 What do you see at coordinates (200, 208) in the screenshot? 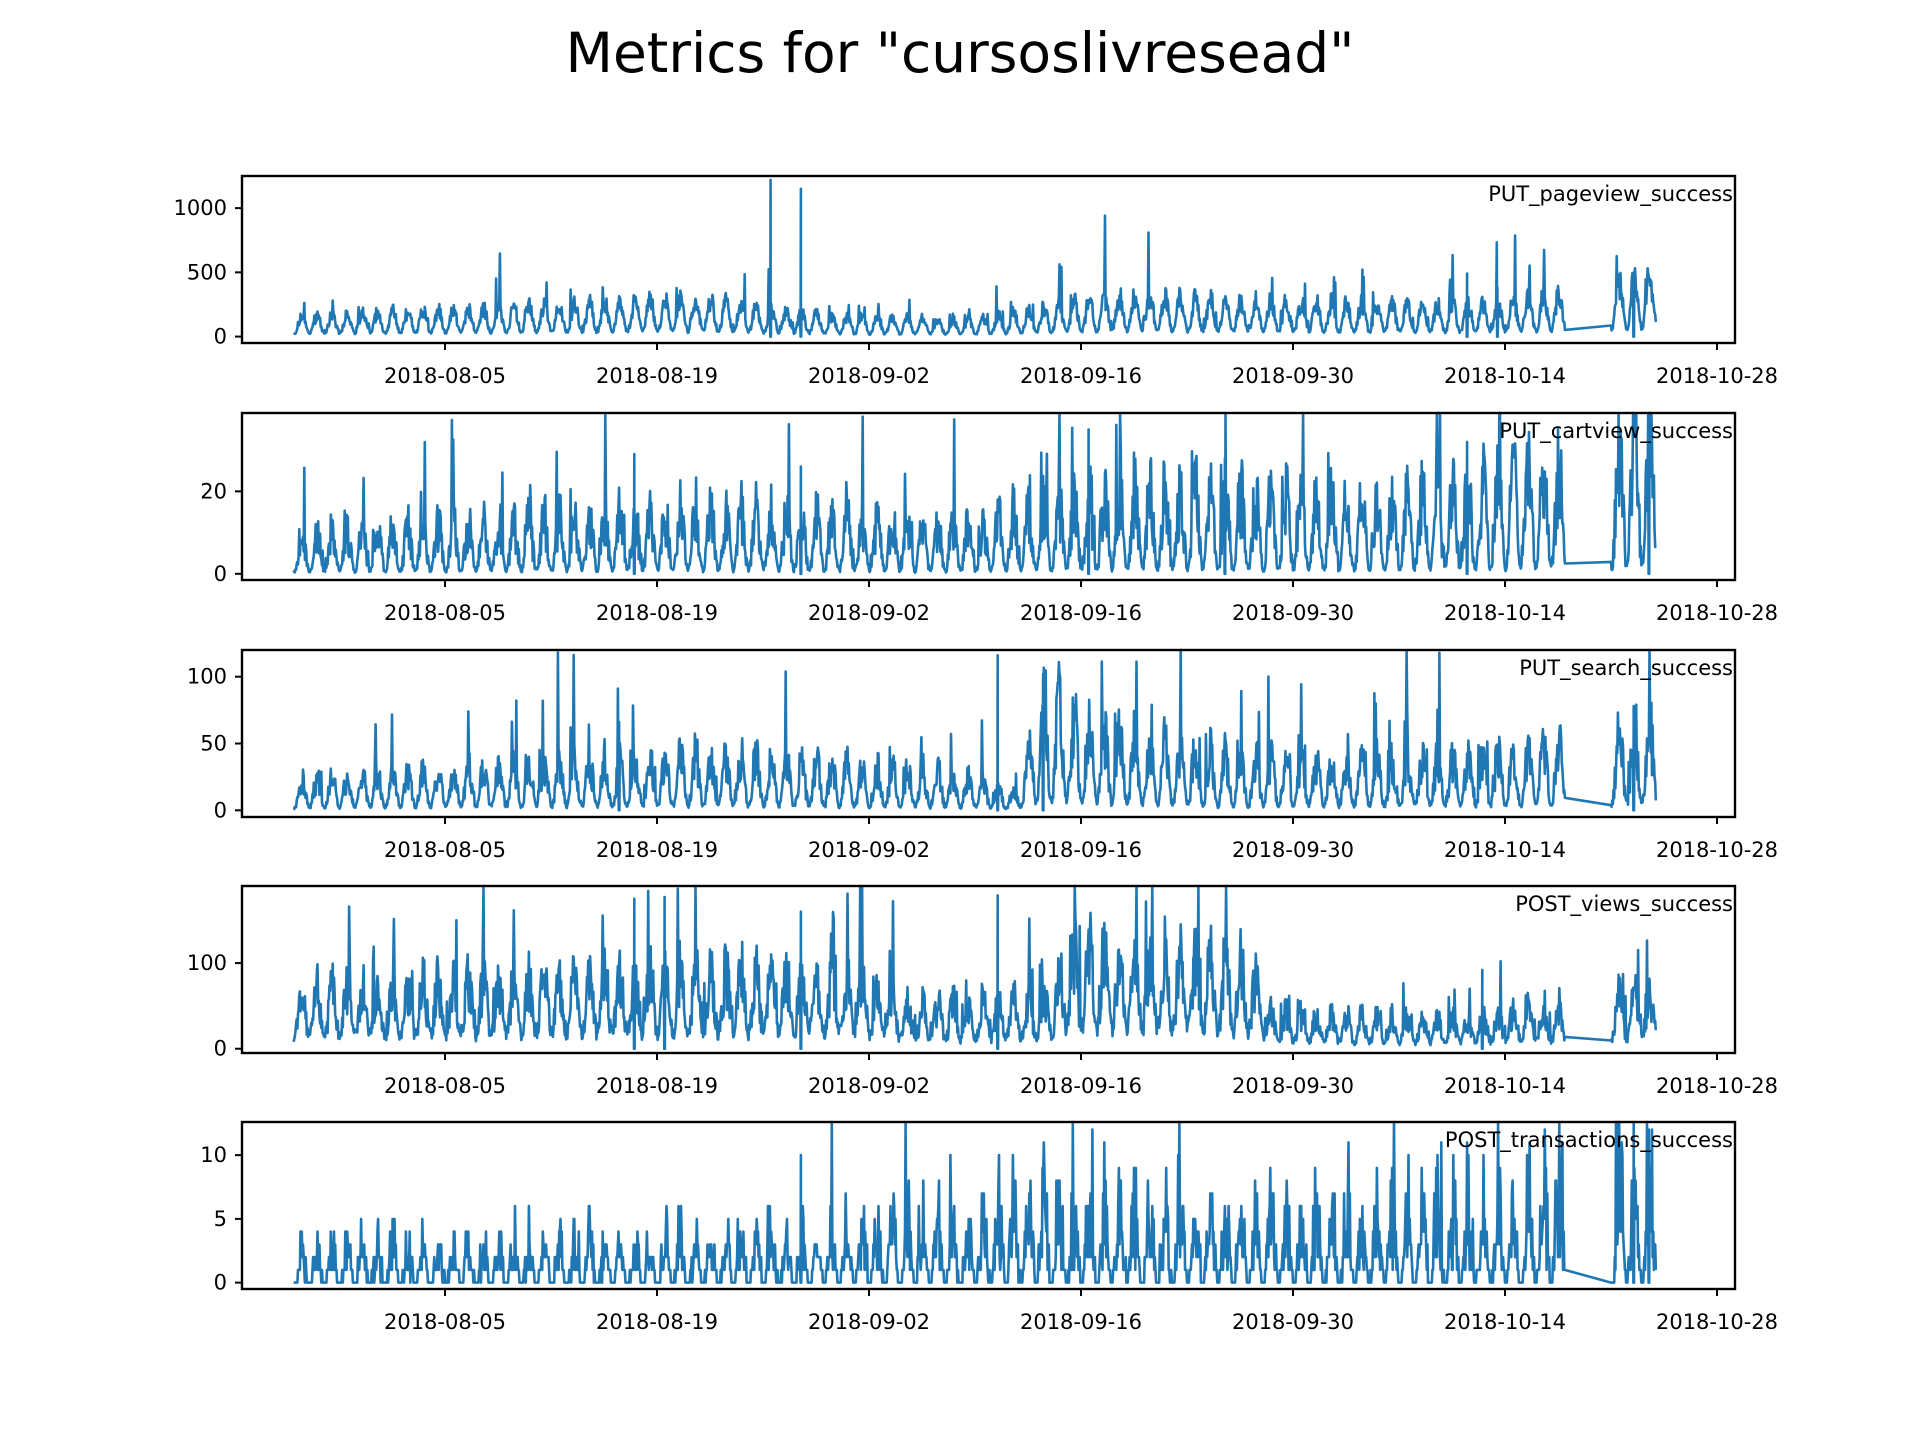
I see `y-tick-label: 1000` at bounding box center [200, 208].